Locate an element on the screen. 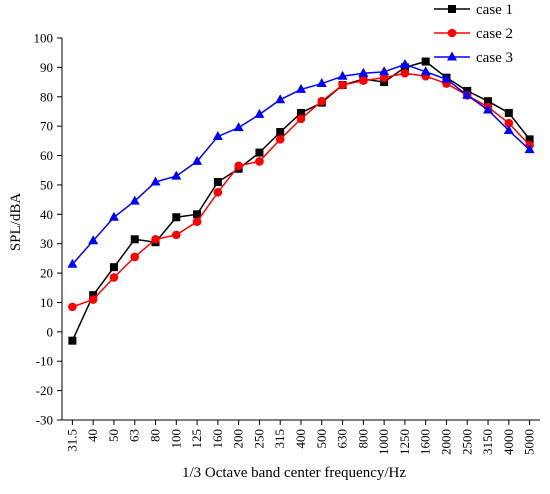 This screenshot has width=550, height=494. x-tick-label: 4000 is located at coordinates (508, 442).